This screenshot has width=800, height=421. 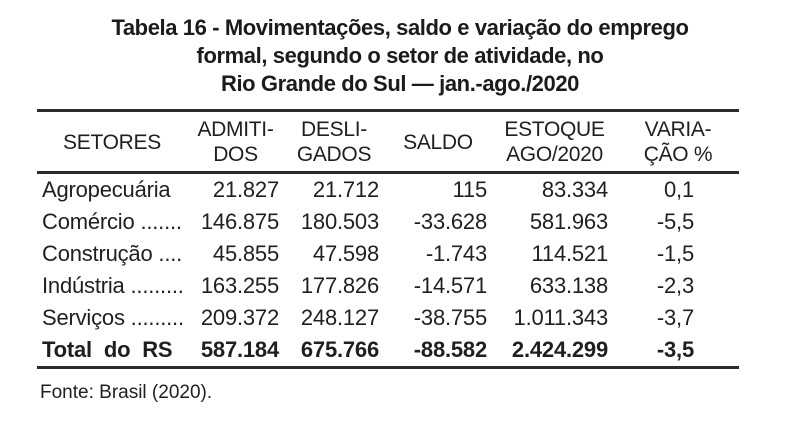 What do you see at coordinates (235, 351) in the screenshot?
I see `total-value: 587.184` at bounding box center [235, 351].